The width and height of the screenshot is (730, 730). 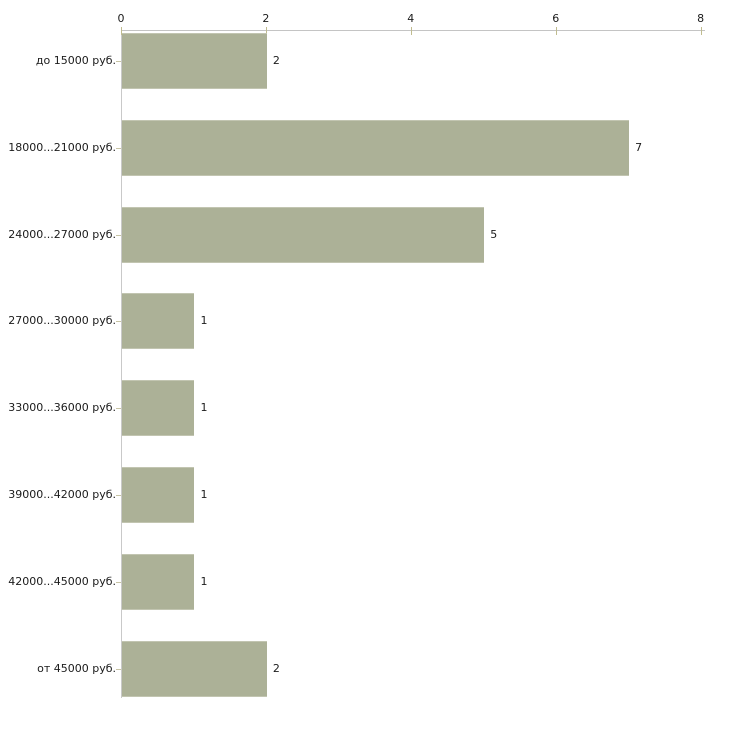 What do you see at coordinates (76, 668) in the screenshot?
I see `category-label: от 45000 руб.` at bounding box center [76, 668].